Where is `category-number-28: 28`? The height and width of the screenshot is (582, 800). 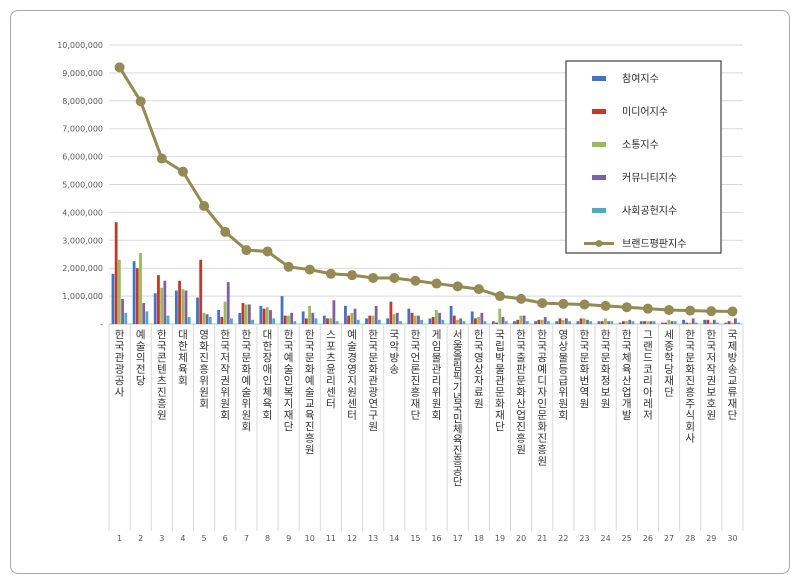
category-number-28: 28 is located at coordinates (690, 538).